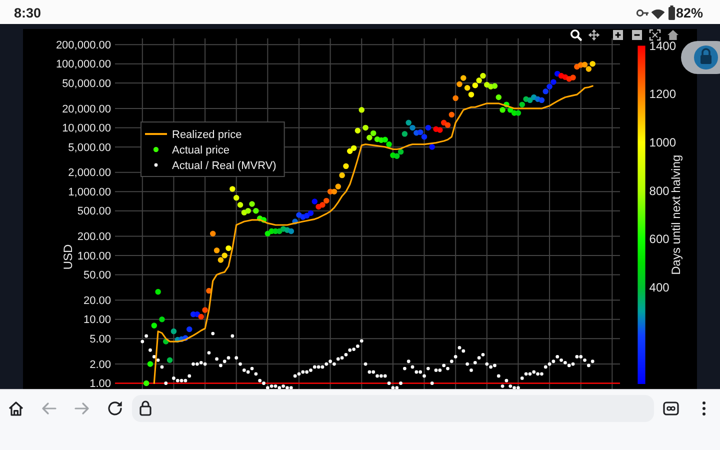 Image resolution: width=720 pixels, height=450 pixels. What do you see at coordinates (676, 214) in the screenshot?
I see `color-bar-title: Days until next halving` at bounding box center [676, 214].